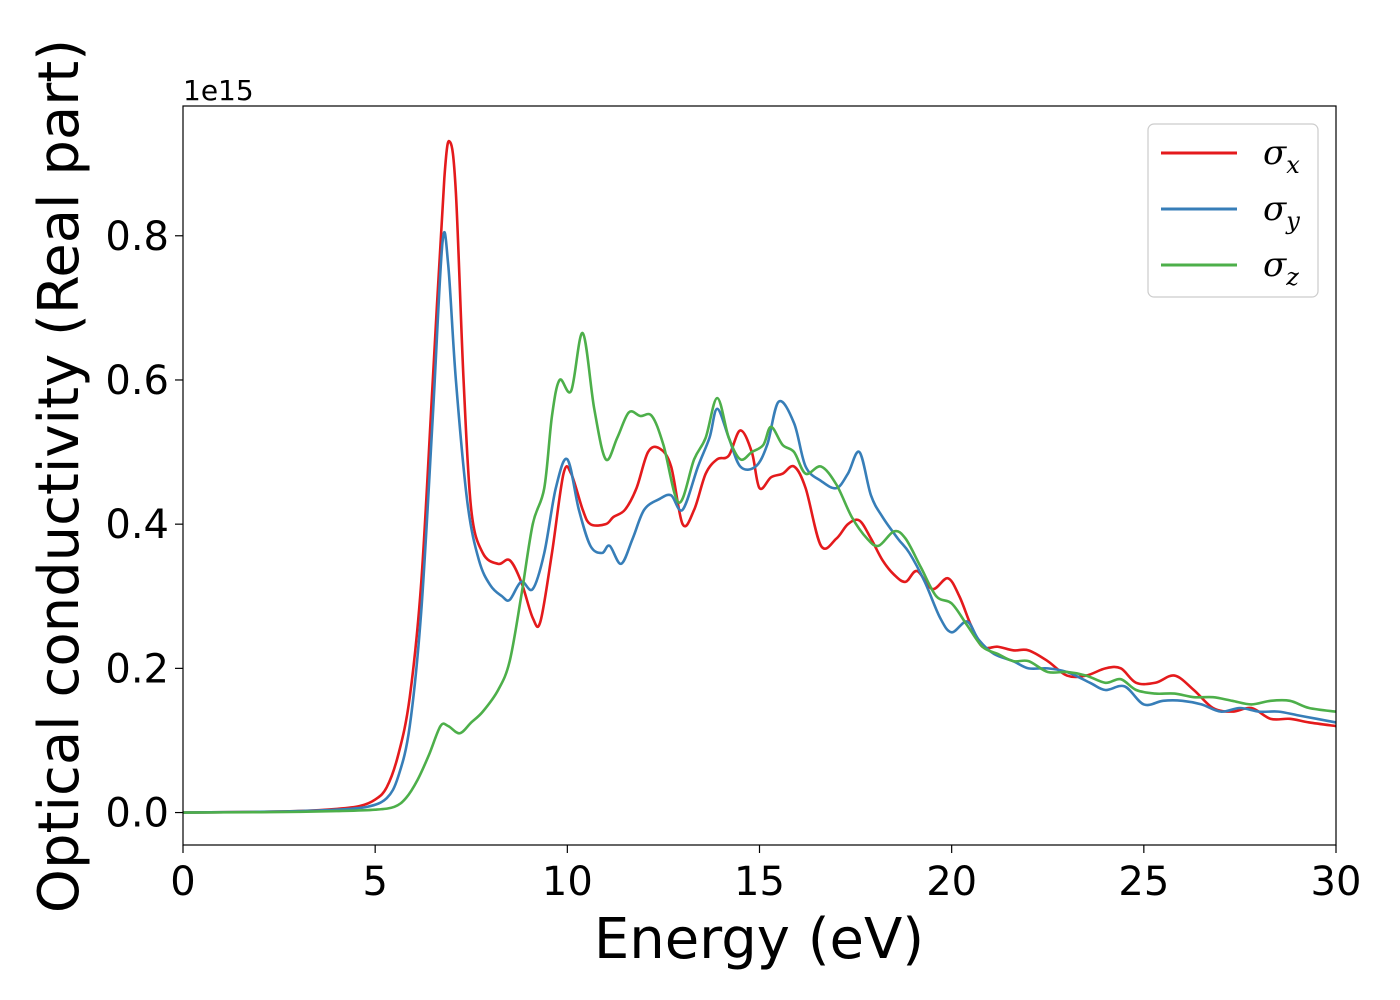 The width and height of the screenshot is (1400, 1000). Describe the element at coordinates (1143, 882) in the screenshot. I see `x-tick-label: 25` at that location.